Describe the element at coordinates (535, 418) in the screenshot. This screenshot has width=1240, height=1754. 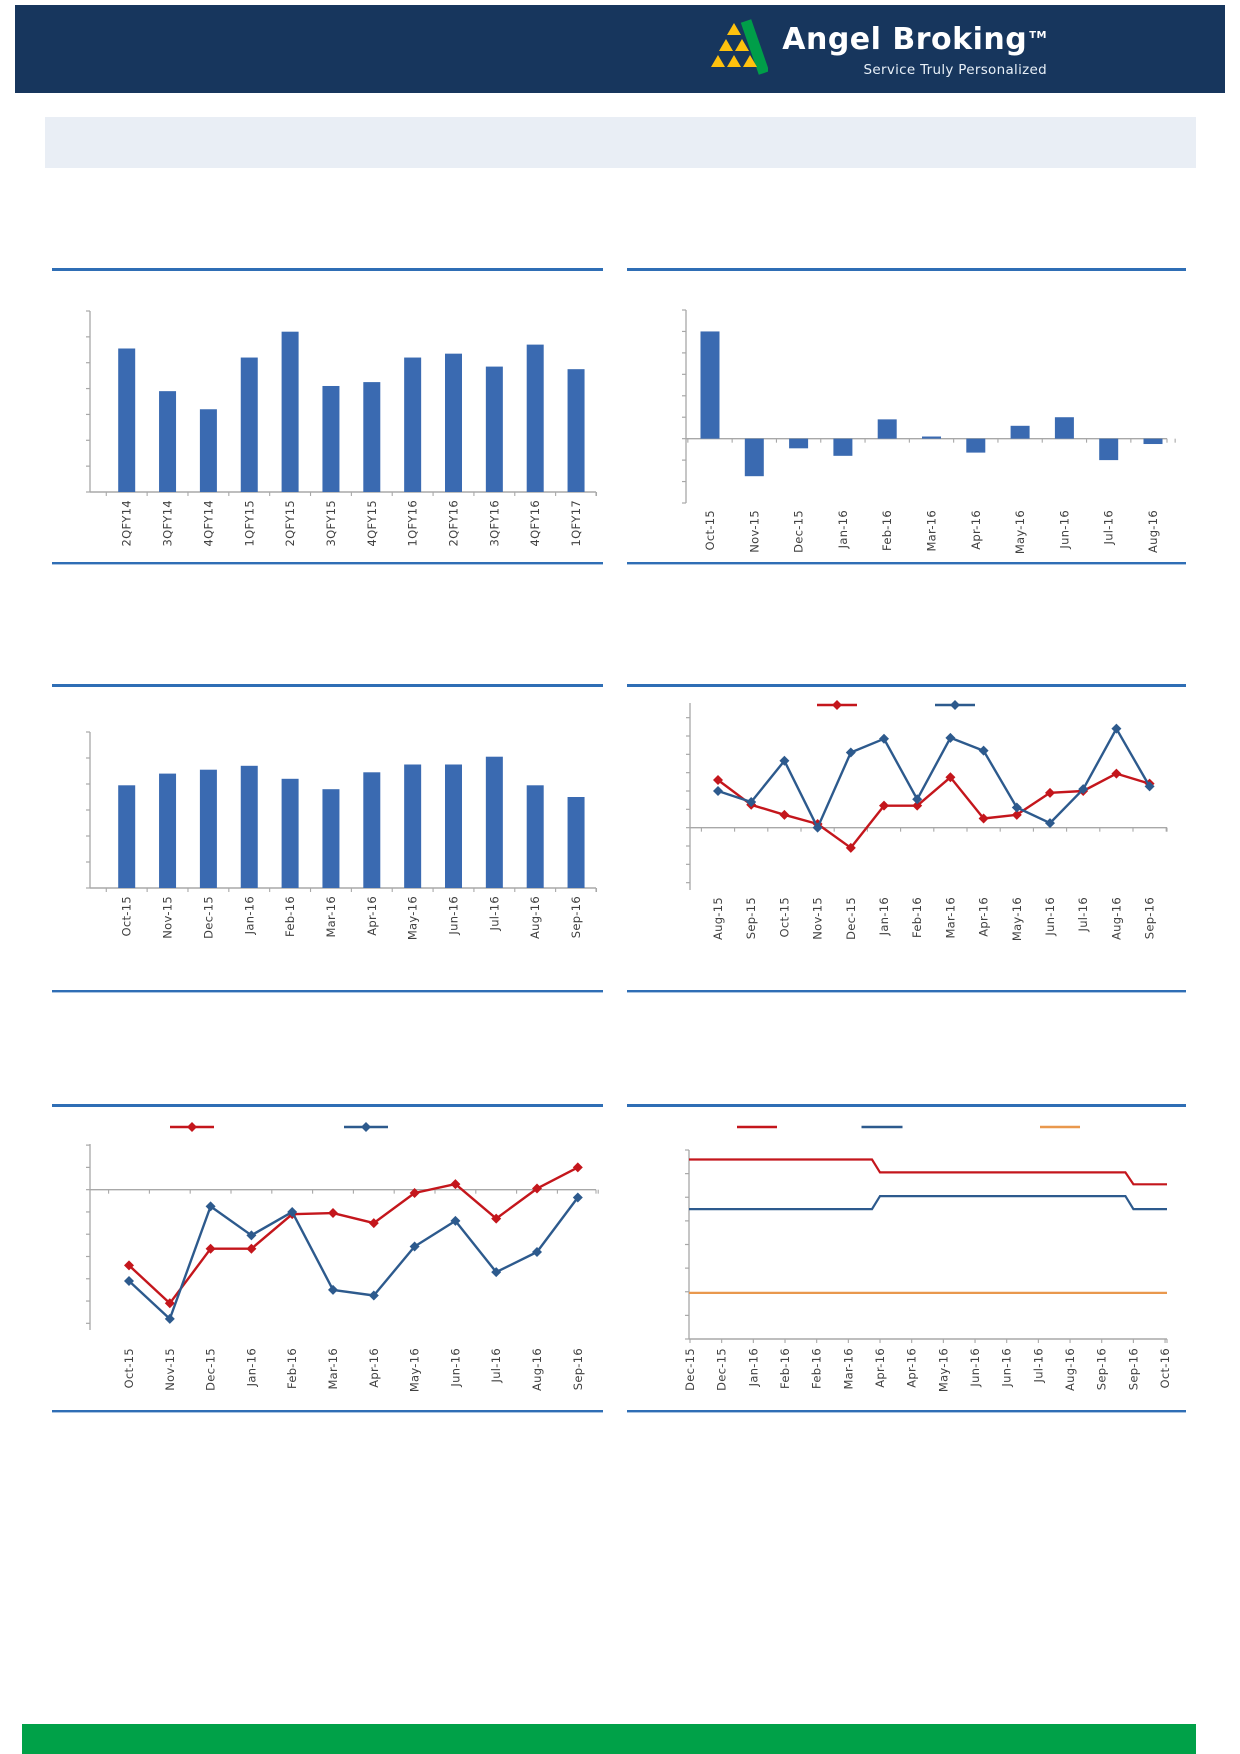
I see `bar-4QFY16` at that location.